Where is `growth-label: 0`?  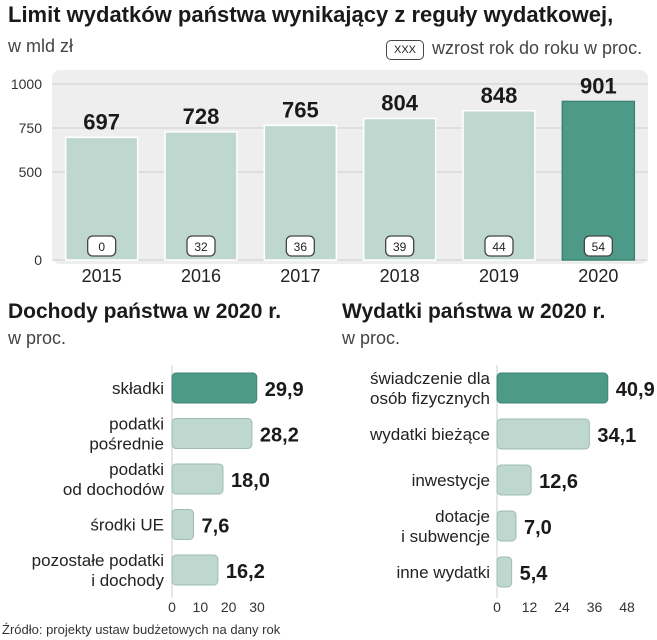 growth-label: 0 is located at coordinates (101, 247).